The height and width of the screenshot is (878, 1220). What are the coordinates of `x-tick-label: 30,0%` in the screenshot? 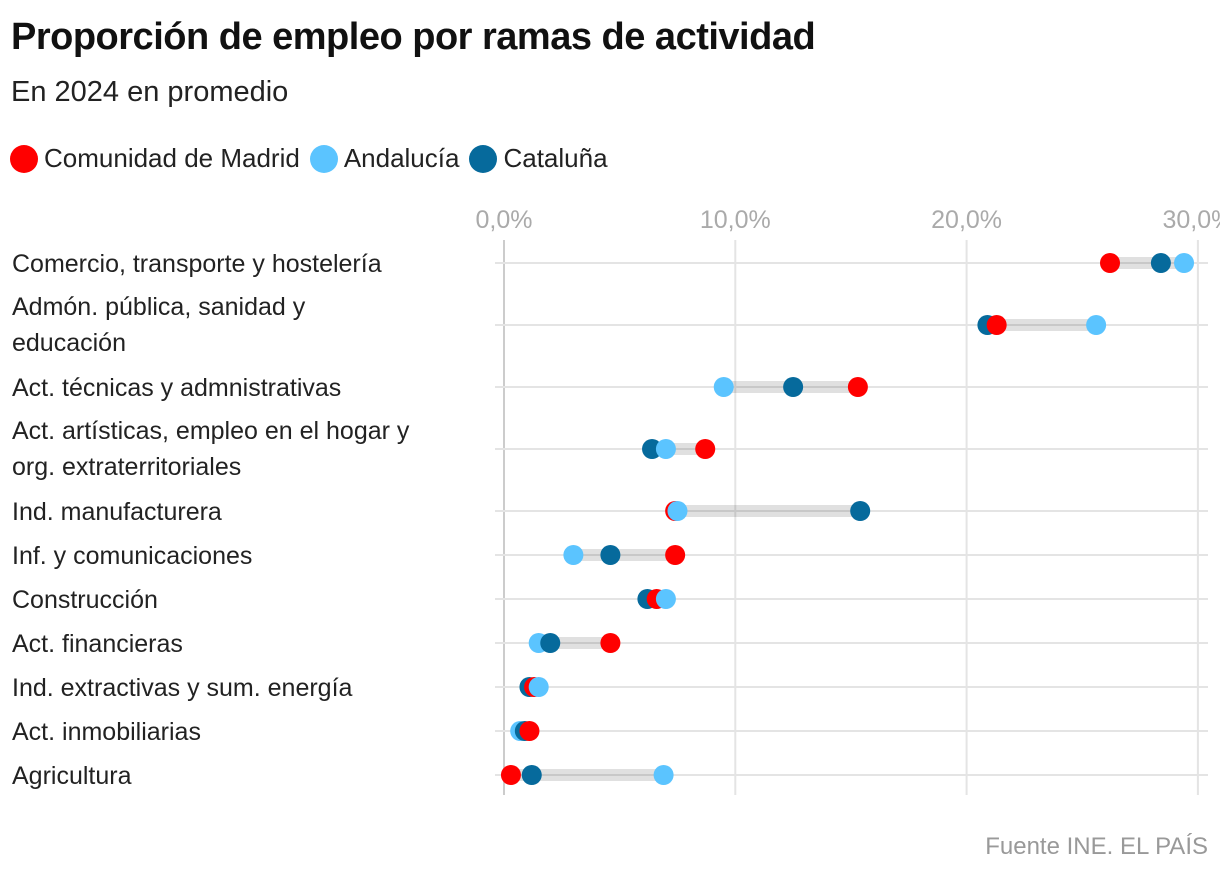 It's located at (1191, 220).